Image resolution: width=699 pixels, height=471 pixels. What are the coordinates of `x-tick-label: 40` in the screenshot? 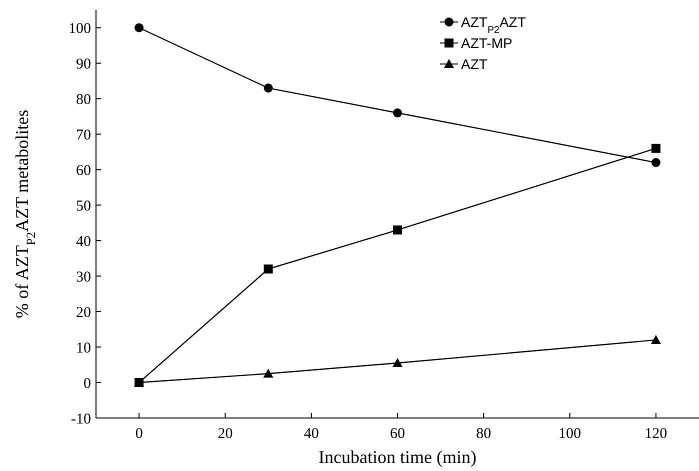 It's located at (311, 434).